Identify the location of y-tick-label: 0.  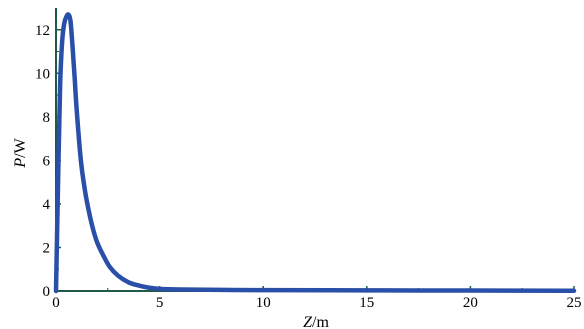
(47, 292).